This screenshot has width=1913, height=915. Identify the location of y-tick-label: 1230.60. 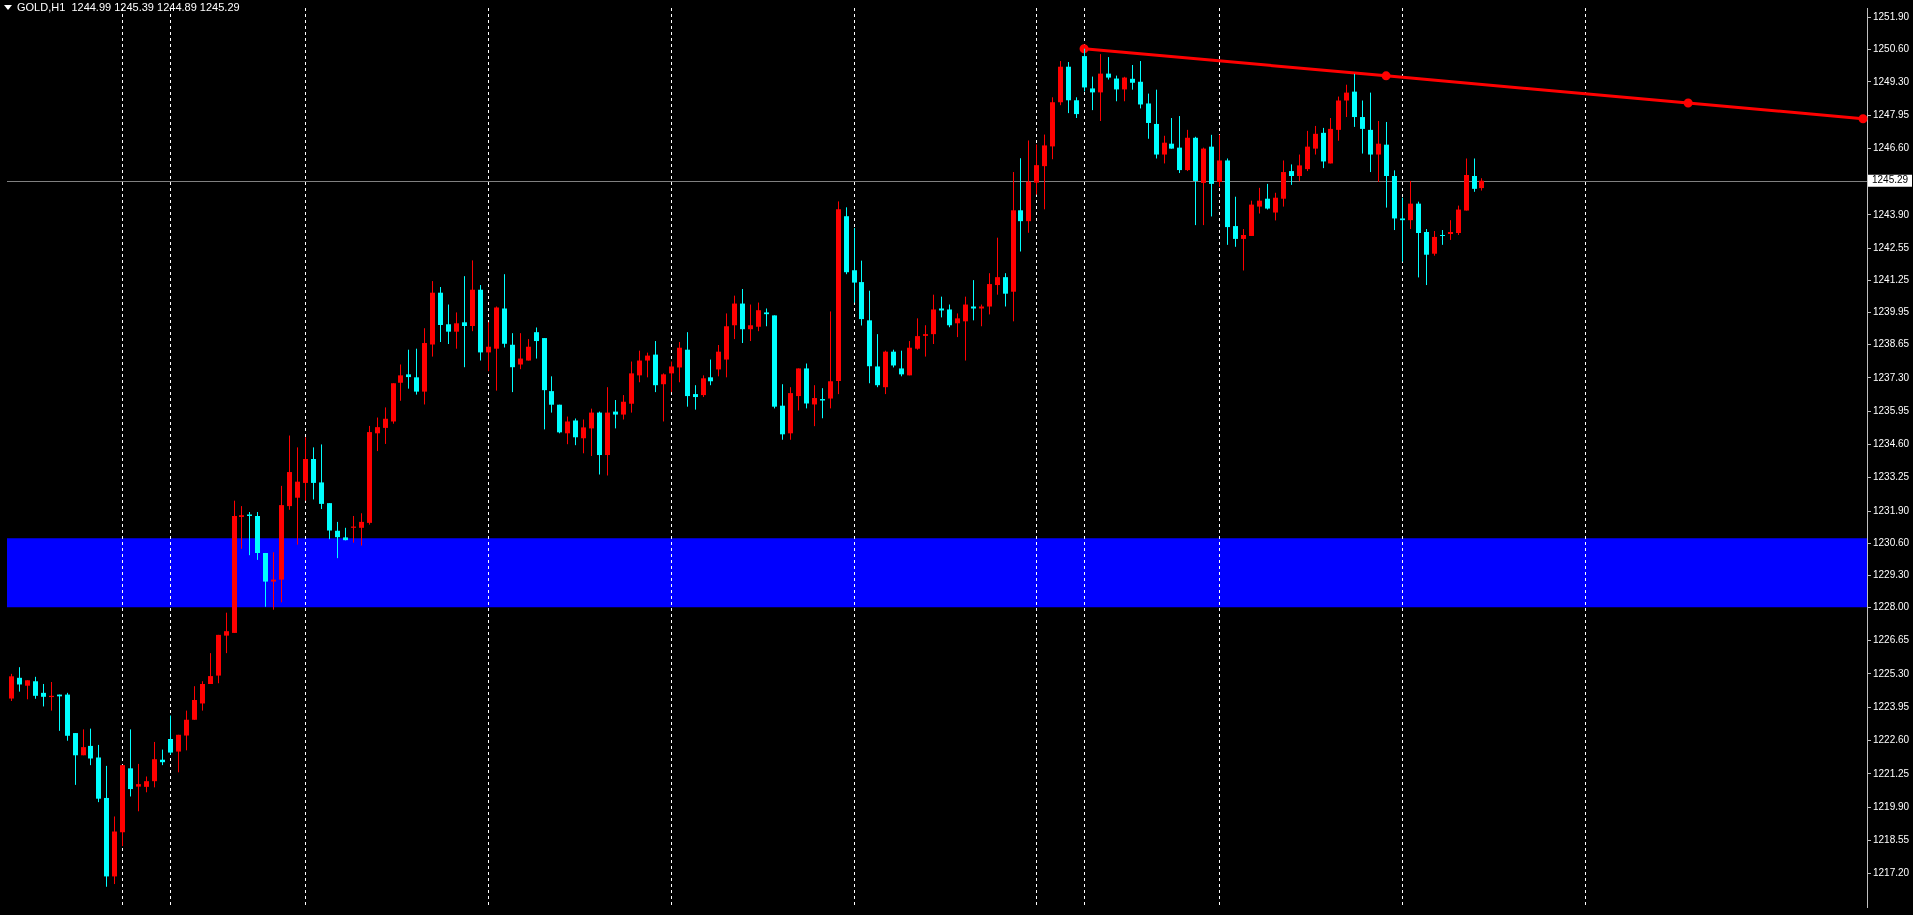
(1891, 542).